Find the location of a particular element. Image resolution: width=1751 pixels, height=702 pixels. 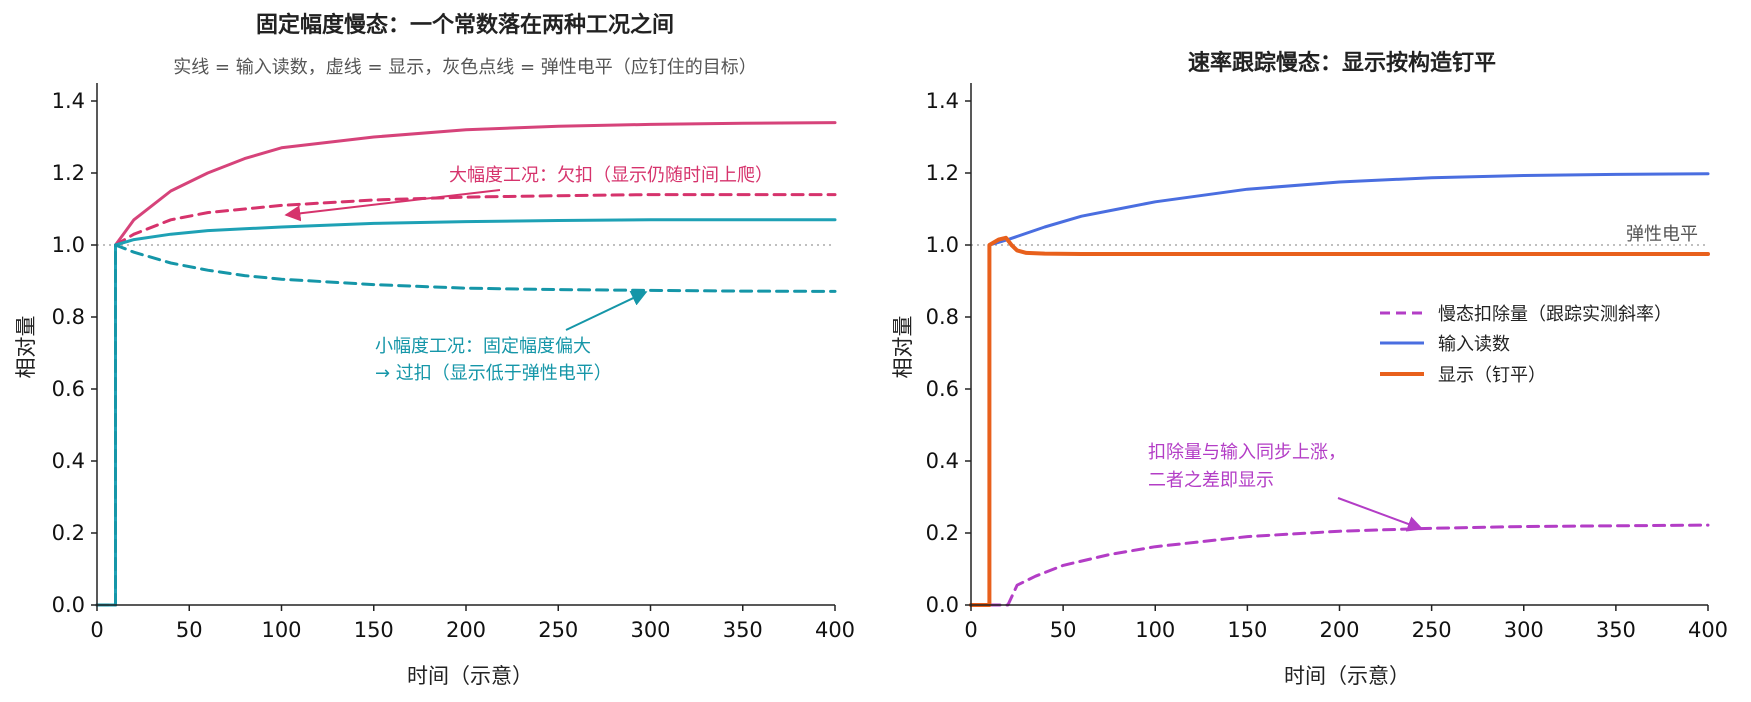

reference-line-label: 弹性电平 is located at coordinates (1662, 234).